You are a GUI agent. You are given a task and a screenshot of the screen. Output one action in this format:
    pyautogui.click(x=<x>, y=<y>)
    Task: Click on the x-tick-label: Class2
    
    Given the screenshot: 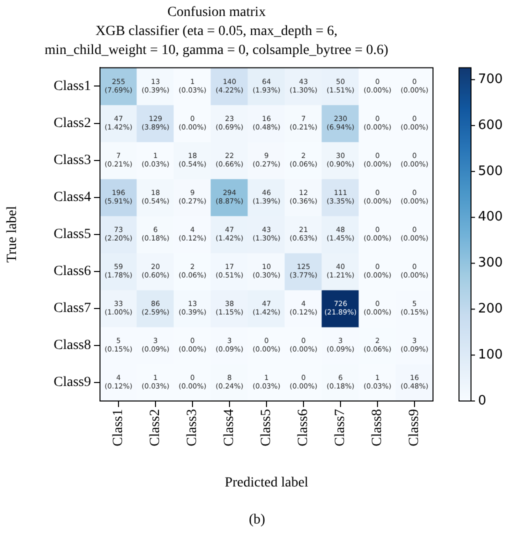 What is the action you would take?
    pyautogui.click(x=156, y=427)
    